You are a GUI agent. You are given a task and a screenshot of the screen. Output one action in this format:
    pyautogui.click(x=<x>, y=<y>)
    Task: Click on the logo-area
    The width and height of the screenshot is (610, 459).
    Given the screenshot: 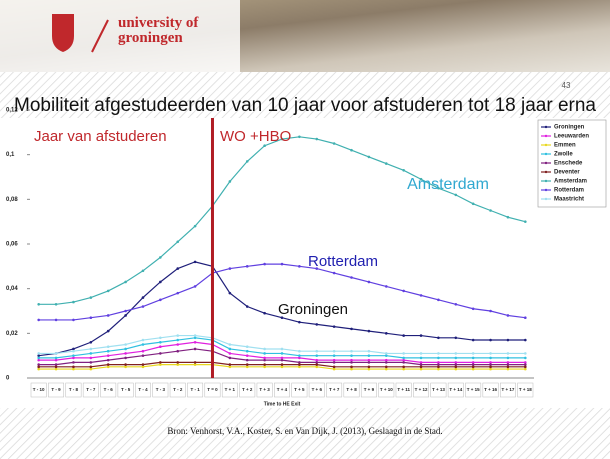 What is the action you would take?
    pyautogui.click(x=120, y=36)
    